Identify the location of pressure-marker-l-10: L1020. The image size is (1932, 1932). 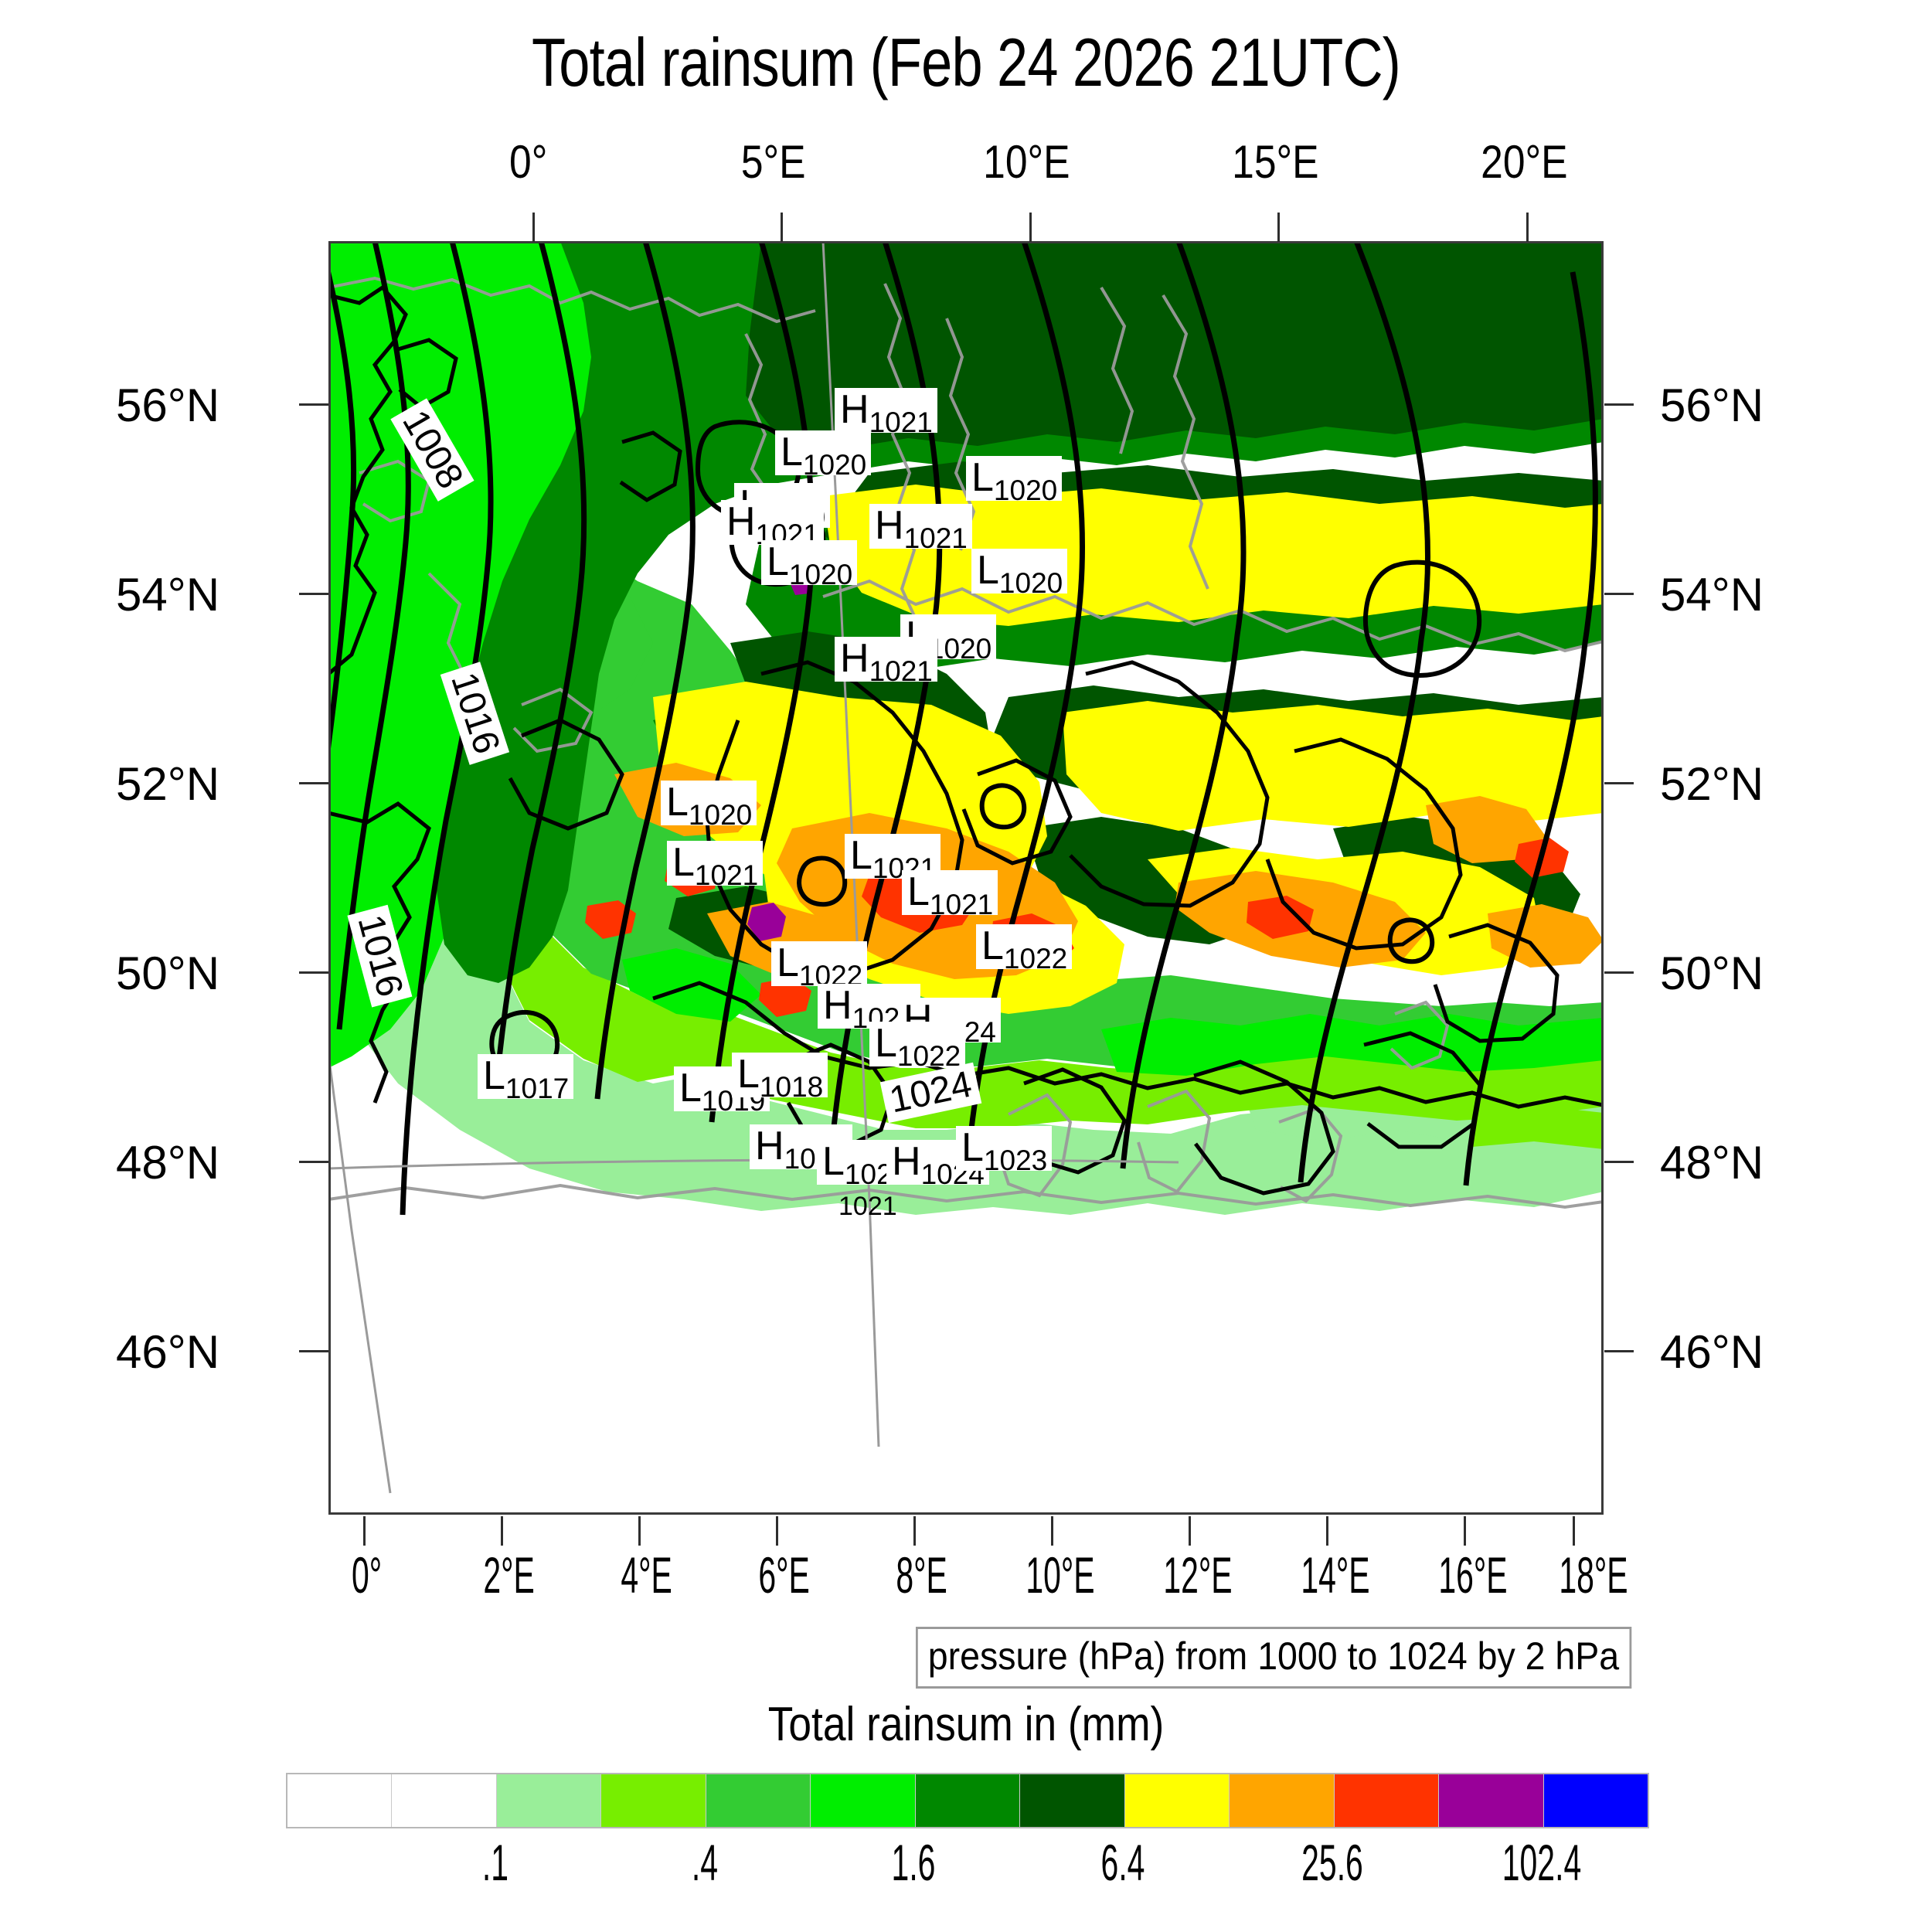
(709, 805).